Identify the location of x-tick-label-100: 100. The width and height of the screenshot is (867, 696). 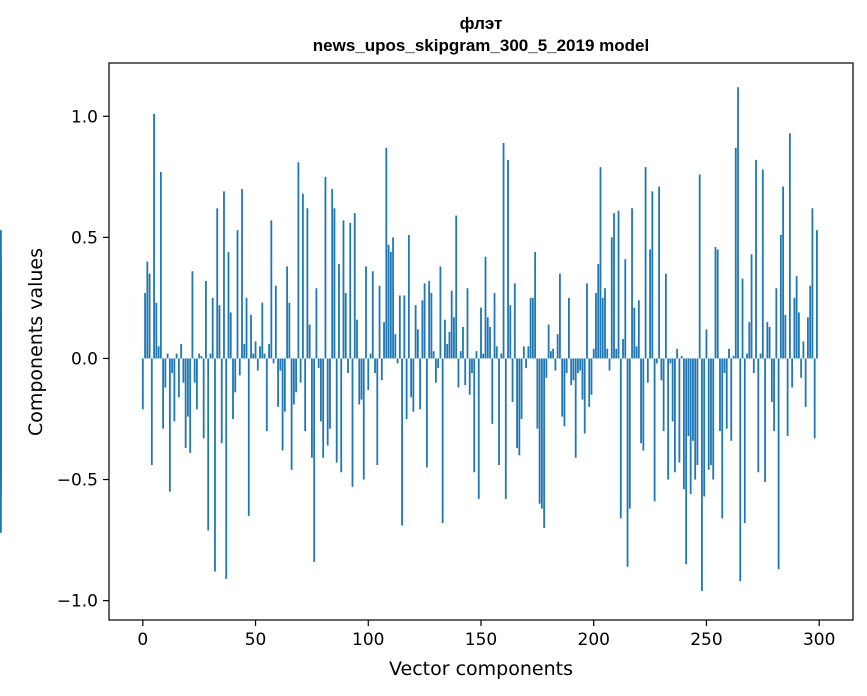
(368, 640).